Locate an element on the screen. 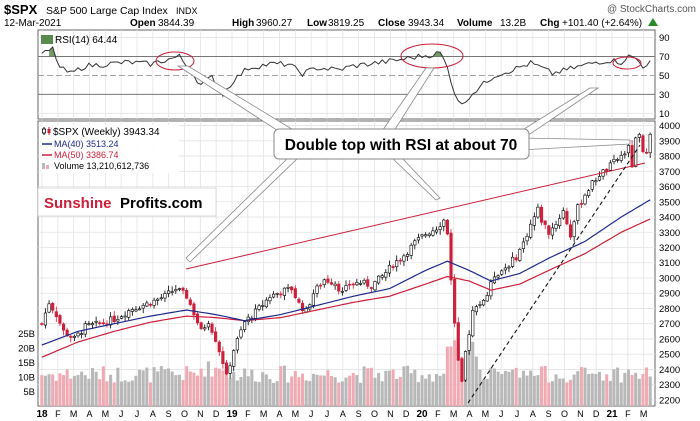  price-tick-label: 2800 is located at coordinates (669, 309).